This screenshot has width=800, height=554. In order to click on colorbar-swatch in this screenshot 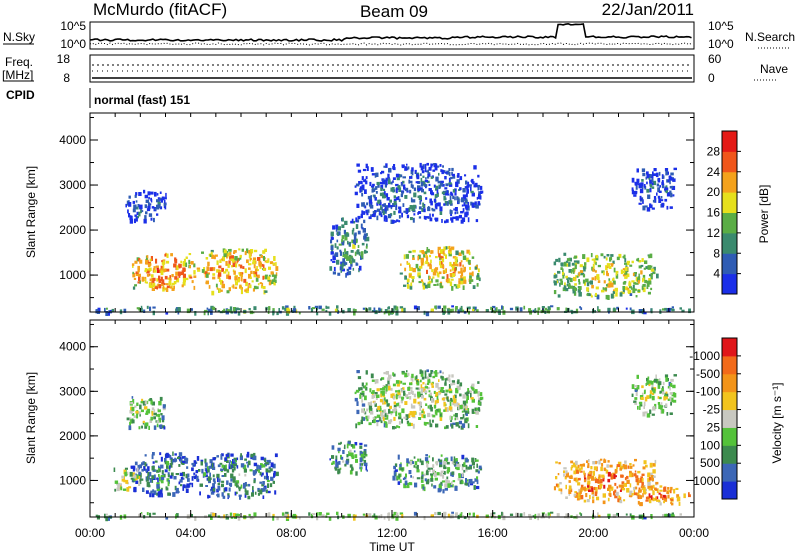, I will do `click(729, 243)`.